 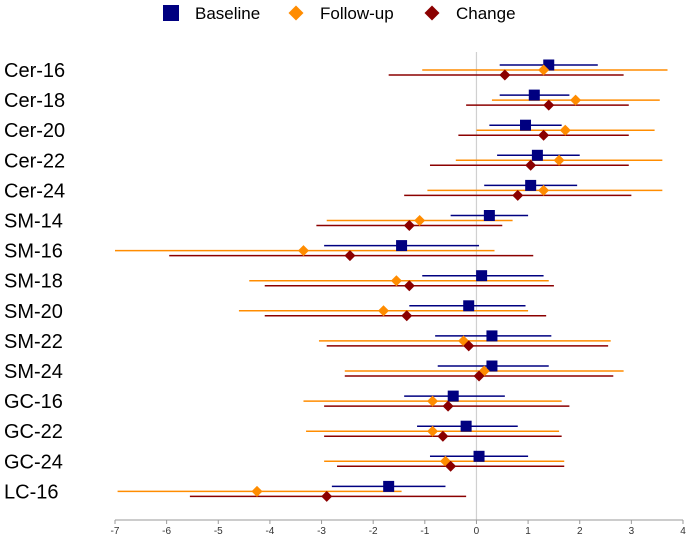 What do you see at coordinates (33, 372) in the screenshot?
I see `category-label: SM-24` at bounding box center [33, 372].